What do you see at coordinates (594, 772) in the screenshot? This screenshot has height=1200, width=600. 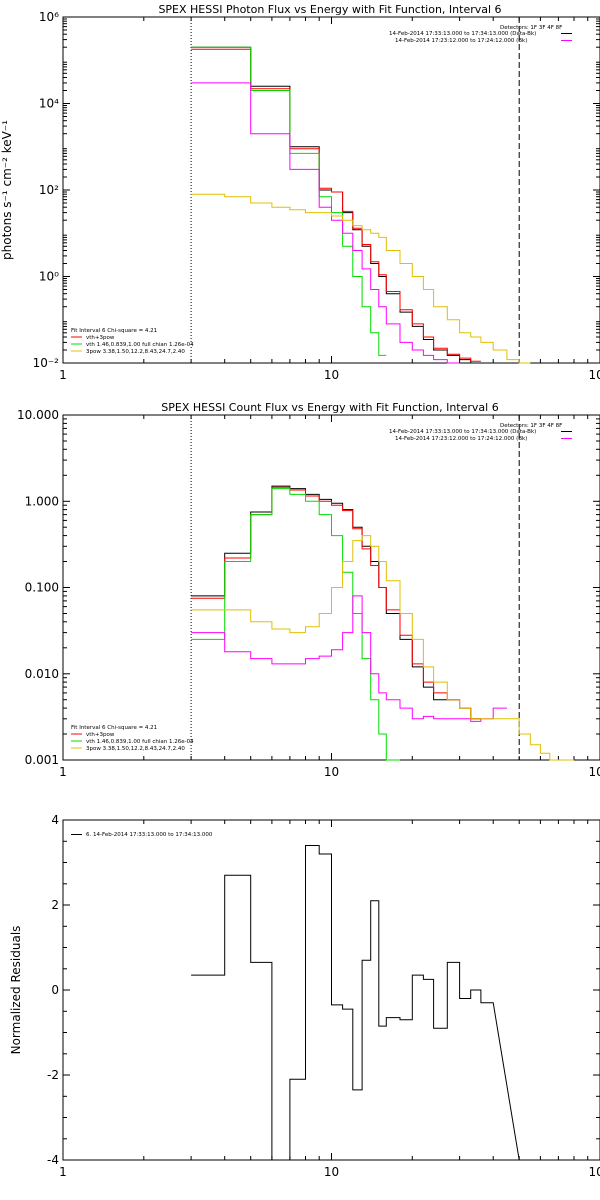 I see `count-flux-x-tick-label: 100` at bounding box center [594, 772].